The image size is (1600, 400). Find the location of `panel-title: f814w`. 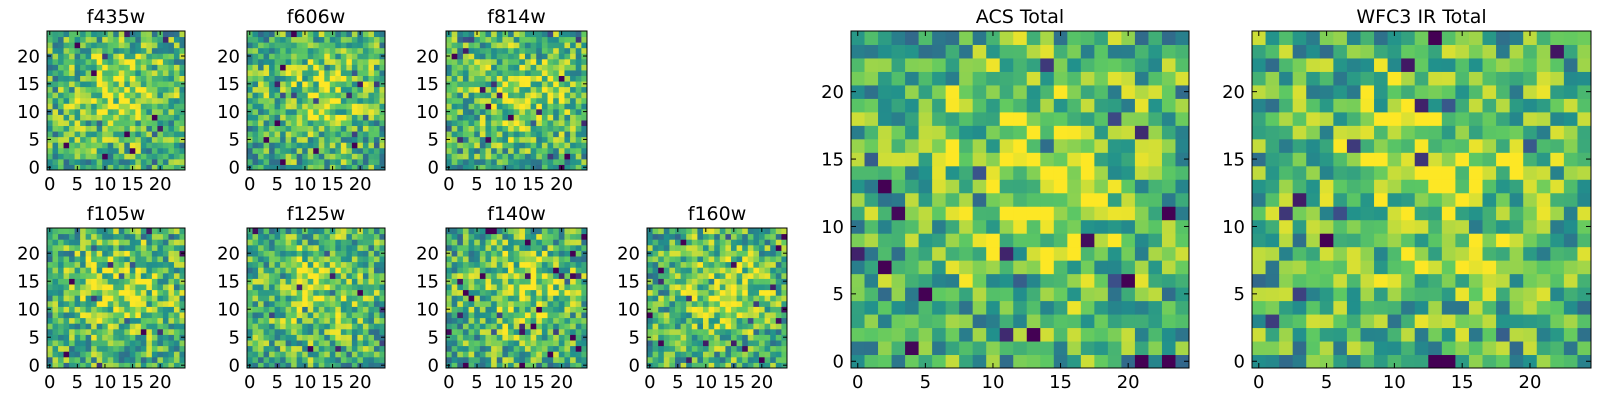

panel-title: f814w is located at coordinates (516, 17).